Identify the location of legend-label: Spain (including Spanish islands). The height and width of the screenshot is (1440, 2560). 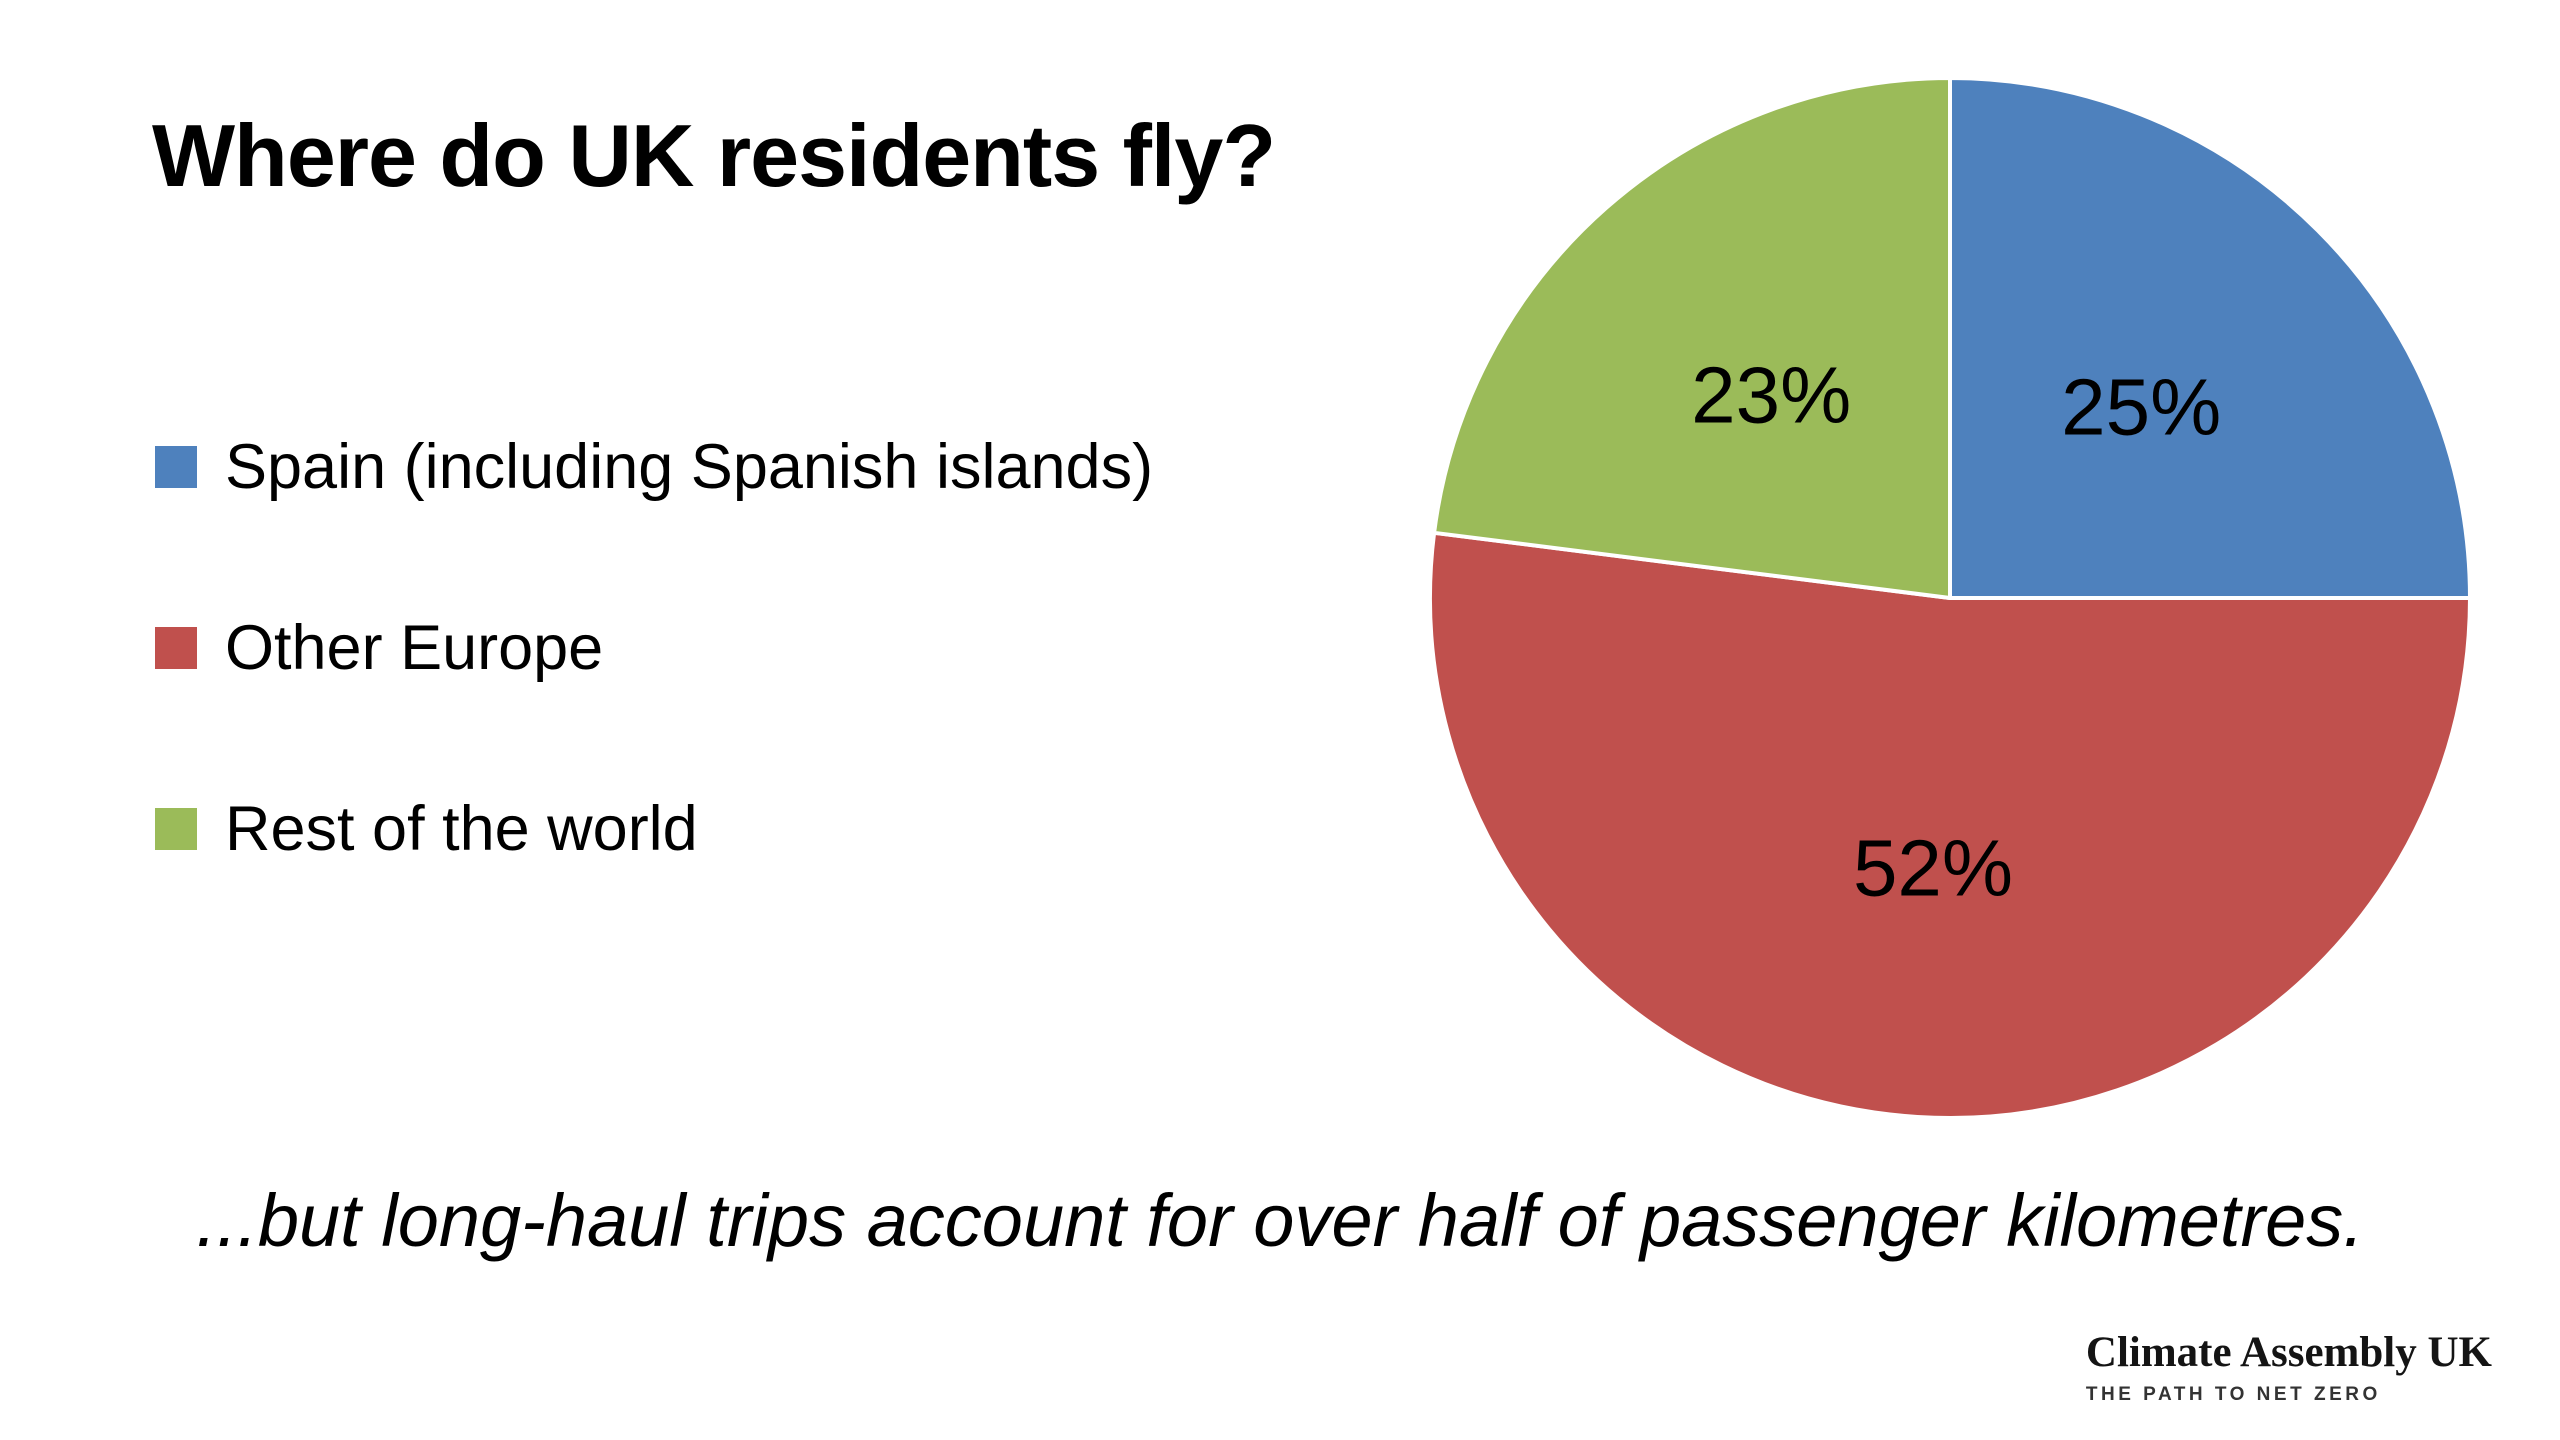
(689, 466).